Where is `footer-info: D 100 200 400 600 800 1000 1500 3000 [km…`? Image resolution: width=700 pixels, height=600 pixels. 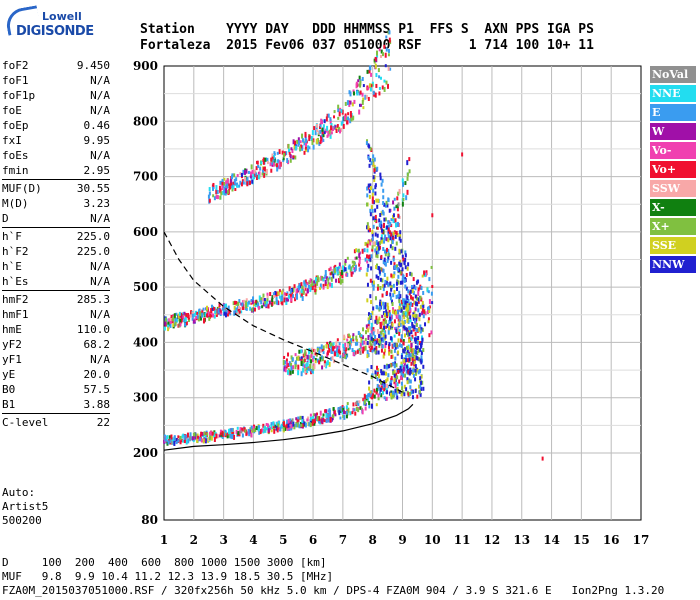
footer-info: D 100 200 400 600 800 1000 1500 3000 [km… is located at coordinates (333, 577).